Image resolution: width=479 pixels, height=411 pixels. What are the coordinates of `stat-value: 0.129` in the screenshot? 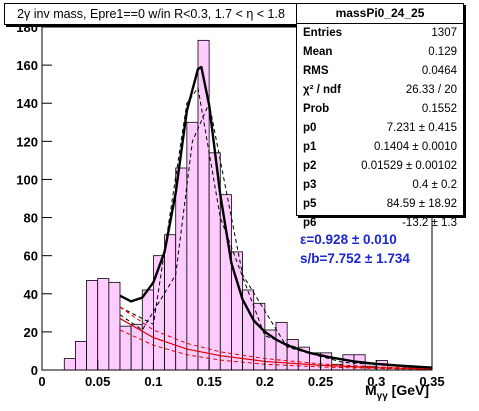 It's located at (442, 52).